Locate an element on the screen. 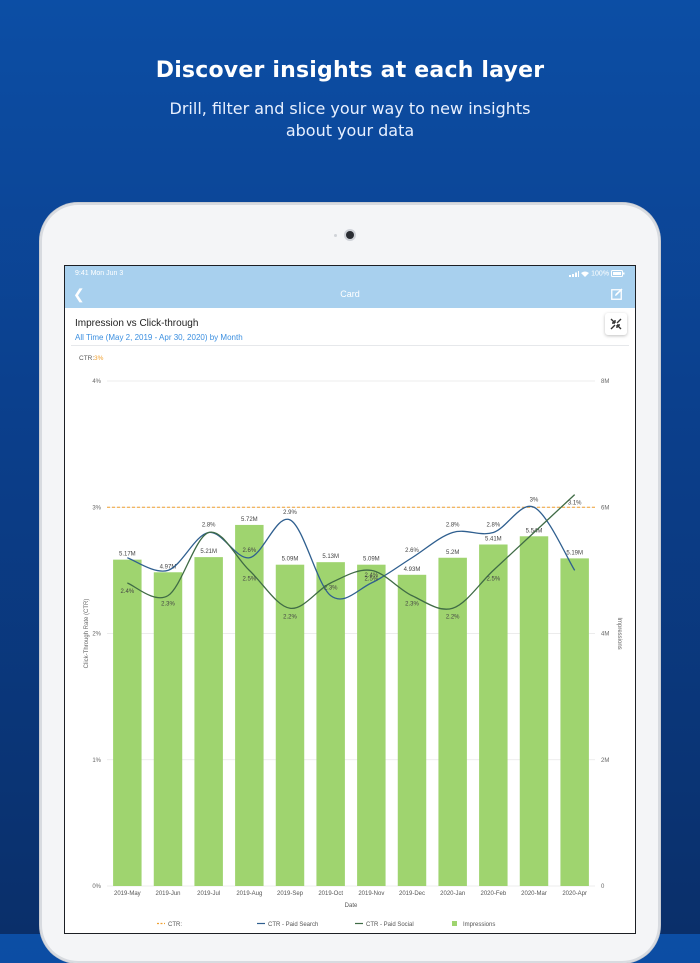  x-tick-label: 2020-Apr is located at coordinates (574, 894).